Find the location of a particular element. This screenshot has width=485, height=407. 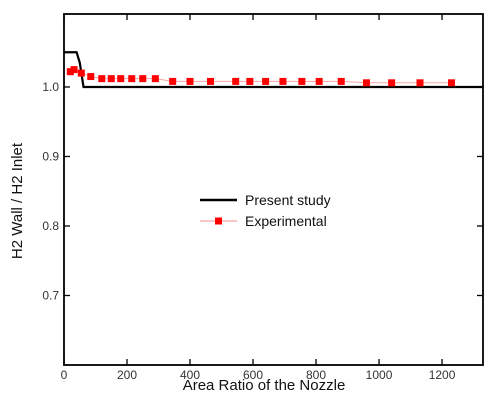

legend-swatch-experimental-marker is located at coordinates (218, 221).